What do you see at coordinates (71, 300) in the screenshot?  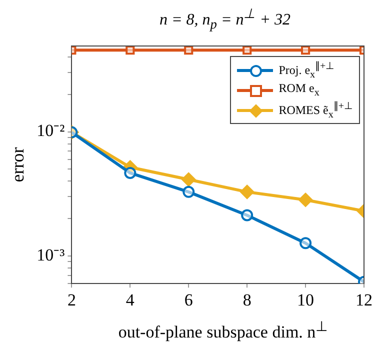 I see `x-tick-label: 2` at bounding box center [71, 300].